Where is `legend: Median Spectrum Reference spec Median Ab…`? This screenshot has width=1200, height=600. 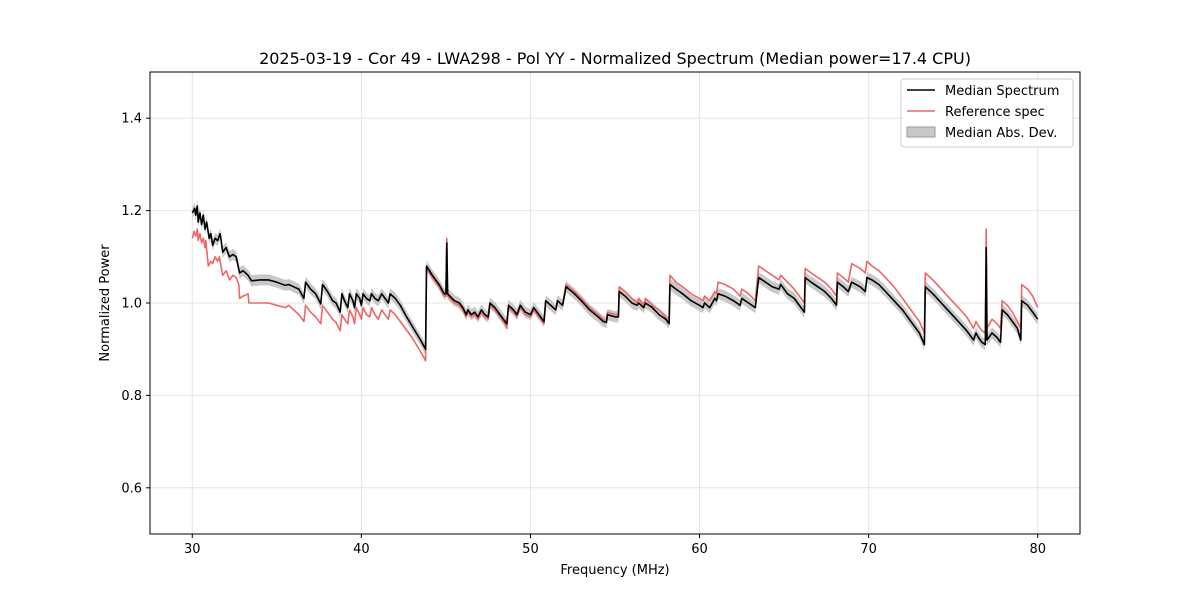
legend: Median Spectrum Reference spec Median Ab… is located at coordinates (987, 113).